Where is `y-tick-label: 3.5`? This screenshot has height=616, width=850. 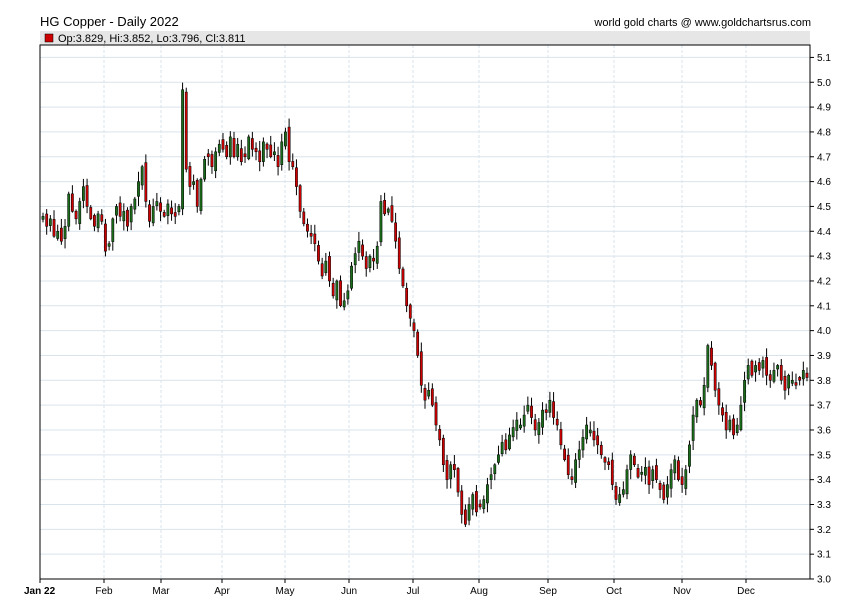 y-tick-label: 3.5 is located at coordinates (824, 455).